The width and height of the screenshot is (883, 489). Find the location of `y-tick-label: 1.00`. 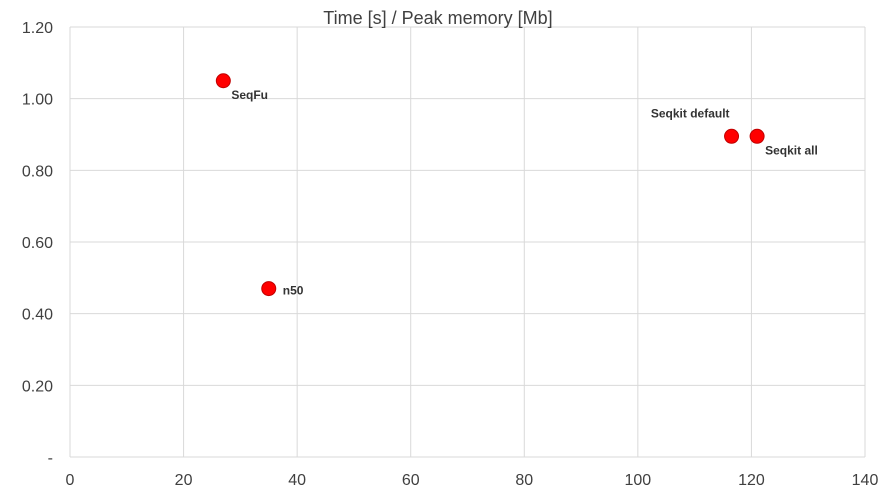

y-tick-label: 1.00 is located at coordinates (37, 100).